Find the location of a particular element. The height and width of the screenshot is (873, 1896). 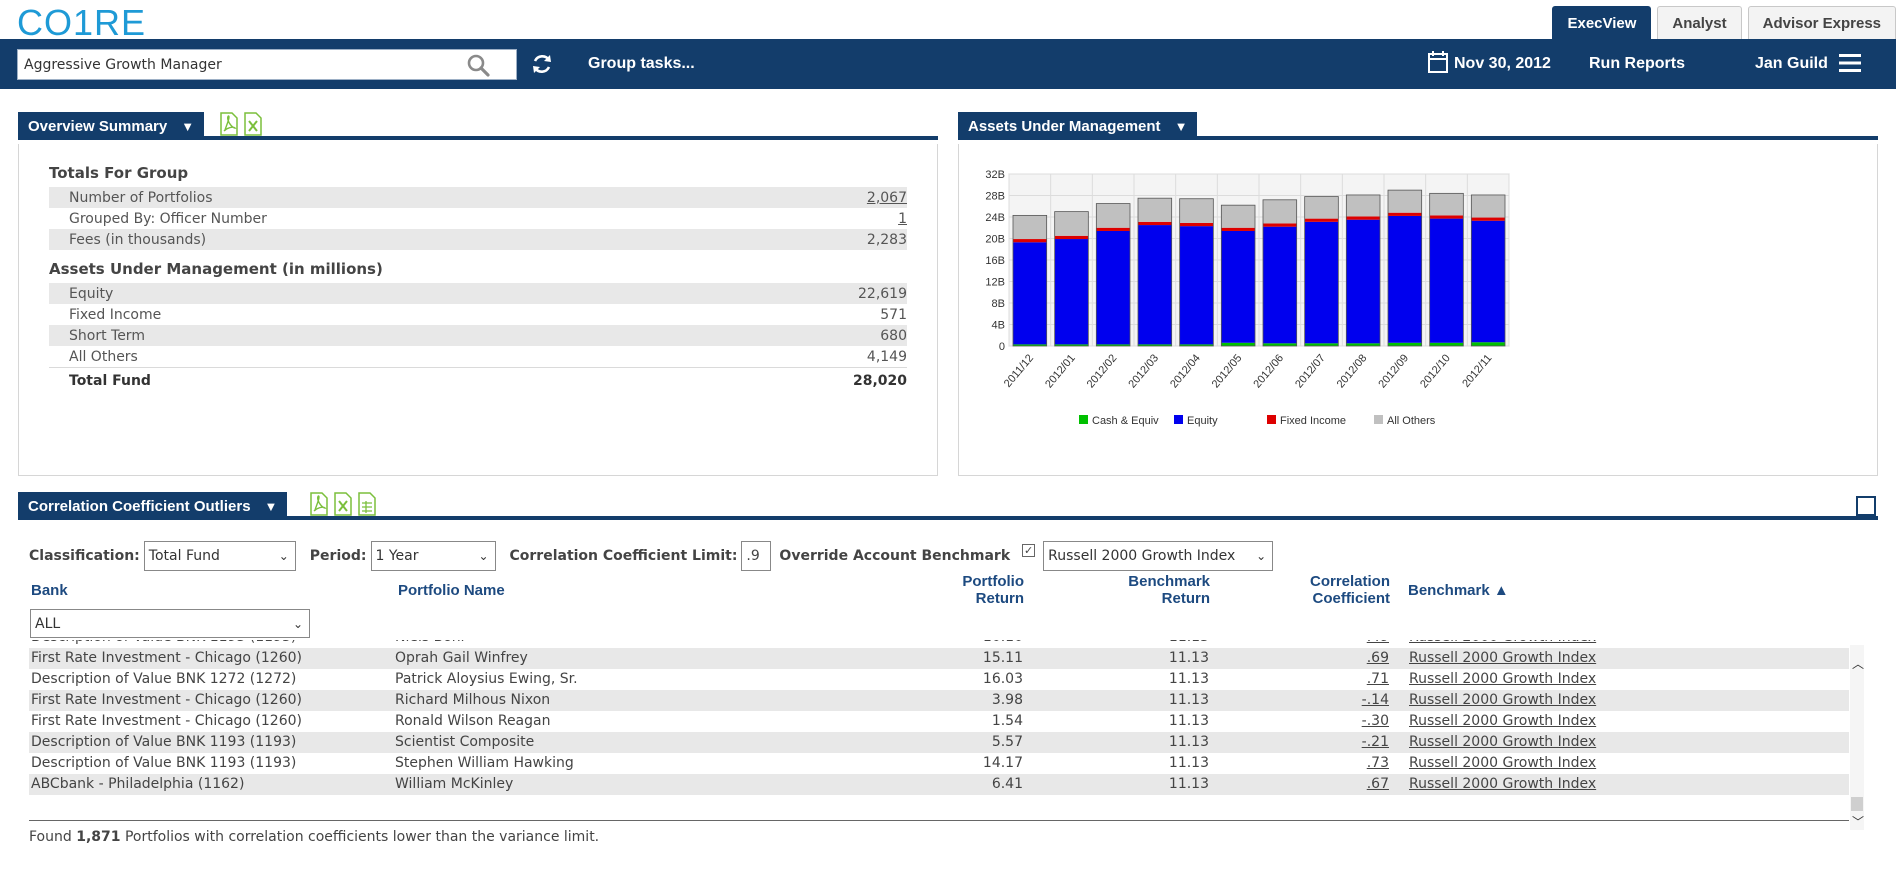

results-prefix: Found is located at coordinates (50, 837).